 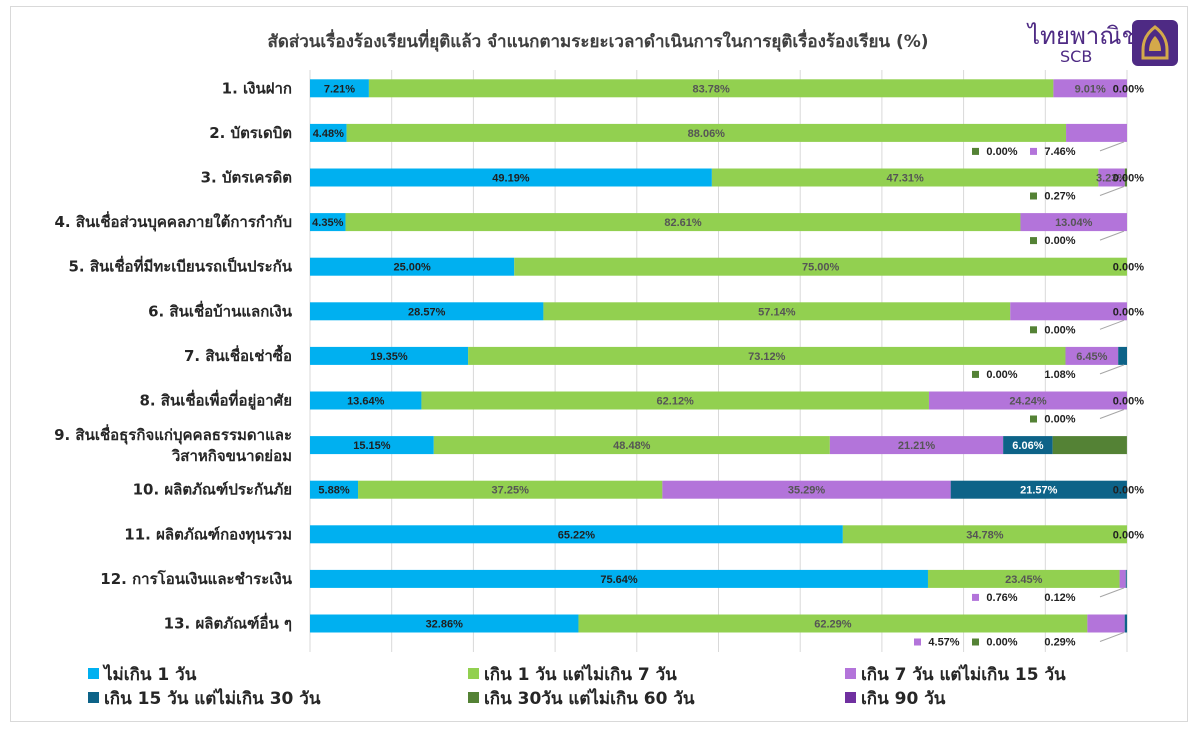 I want to click on data-label: 6.45%, so click(x=1091, y=357).